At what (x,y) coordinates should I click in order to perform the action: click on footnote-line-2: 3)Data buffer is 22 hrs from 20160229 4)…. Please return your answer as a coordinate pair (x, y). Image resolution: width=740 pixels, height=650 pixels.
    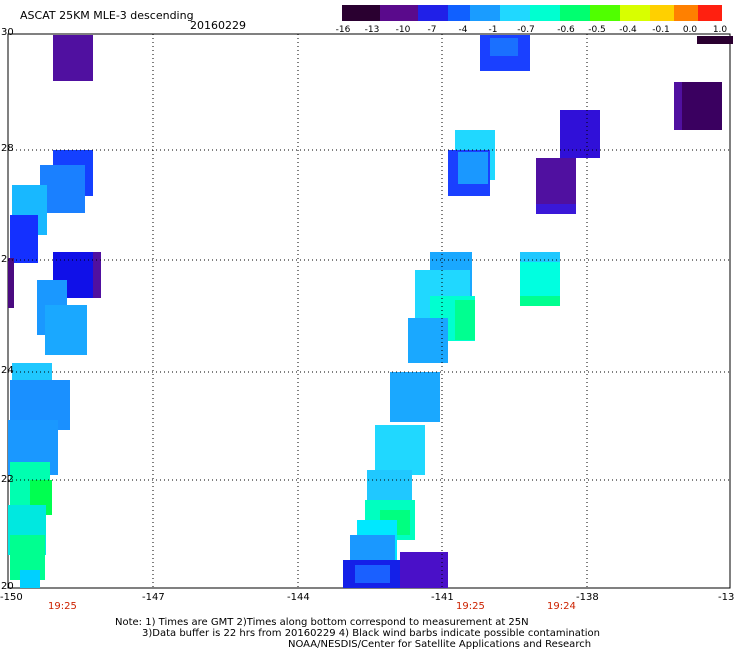
    Looking at the image, I should click on (371, 633).